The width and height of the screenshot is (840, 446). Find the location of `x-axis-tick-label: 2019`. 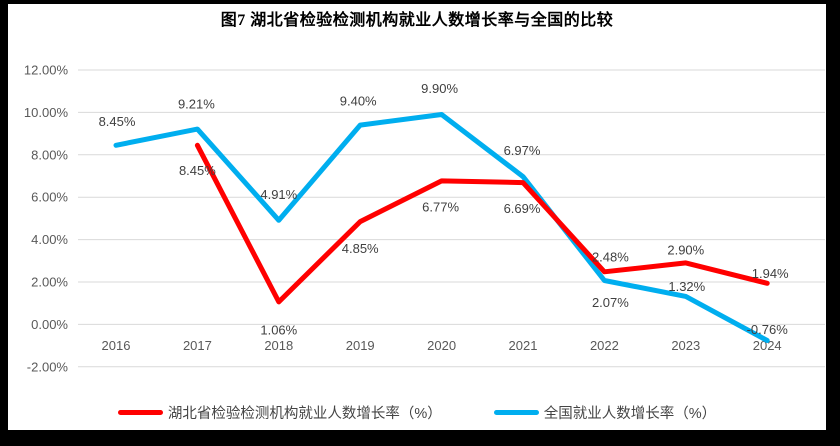

x-axis-tick-label: 2019 is located at coordinates (360, 345).